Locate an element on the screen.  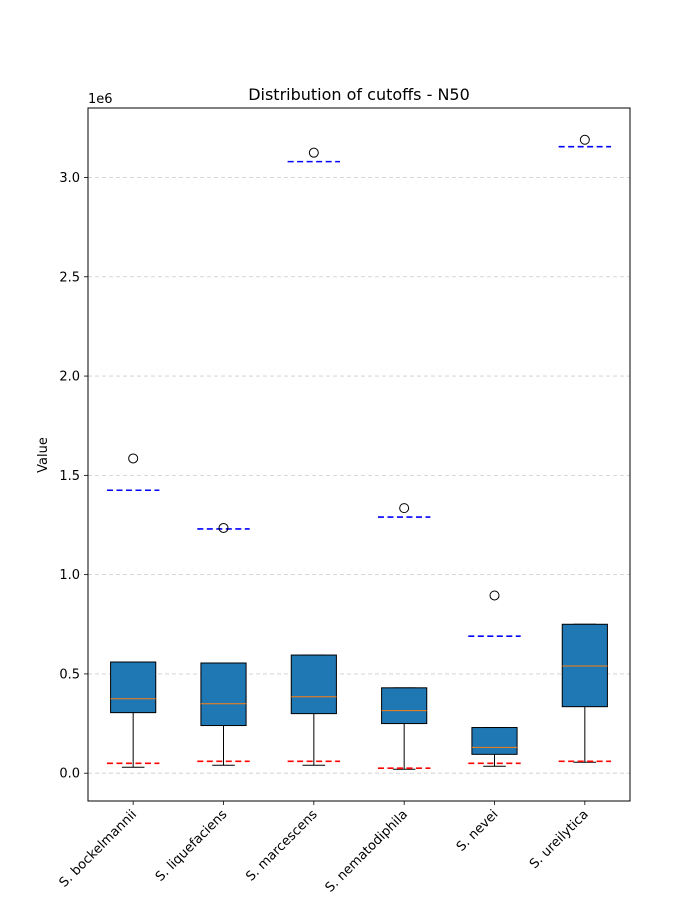
y-axis-label: Value is located at coordinates (43, 455).